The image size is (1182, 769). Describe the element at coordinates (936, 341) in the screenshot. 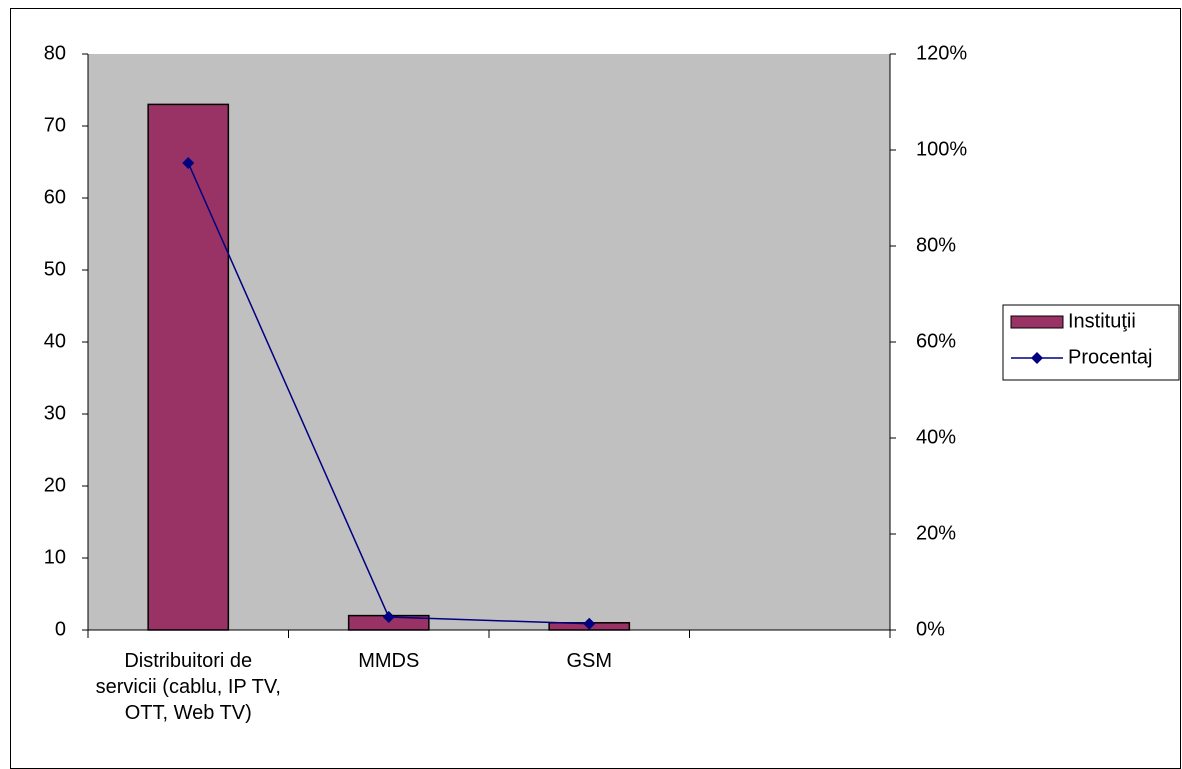

I see `y2-tick-label: 60%` at that location.